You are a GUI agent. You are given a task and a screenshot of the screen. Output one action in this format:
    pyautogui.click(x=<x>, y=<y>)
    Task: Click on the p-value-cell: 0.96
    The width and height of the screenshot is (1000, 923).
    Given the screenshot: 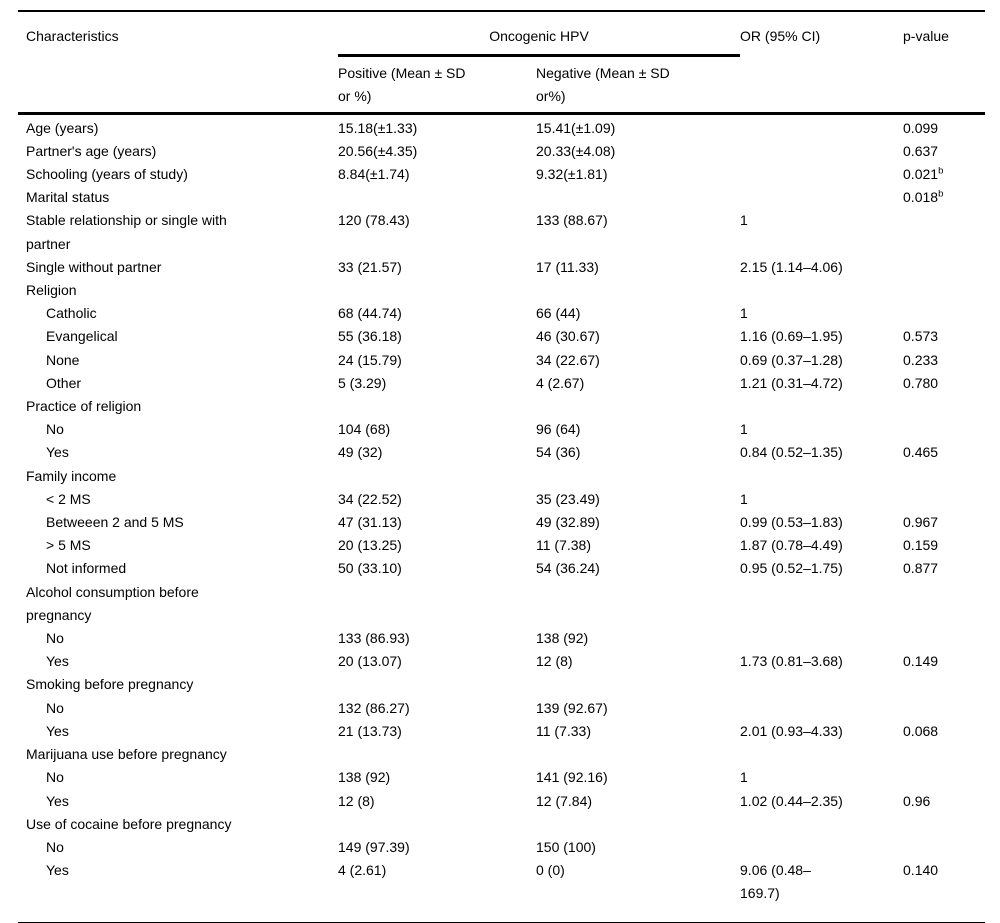 What is the action you would take?
    pyautogui.click(x=917, y=800)
    